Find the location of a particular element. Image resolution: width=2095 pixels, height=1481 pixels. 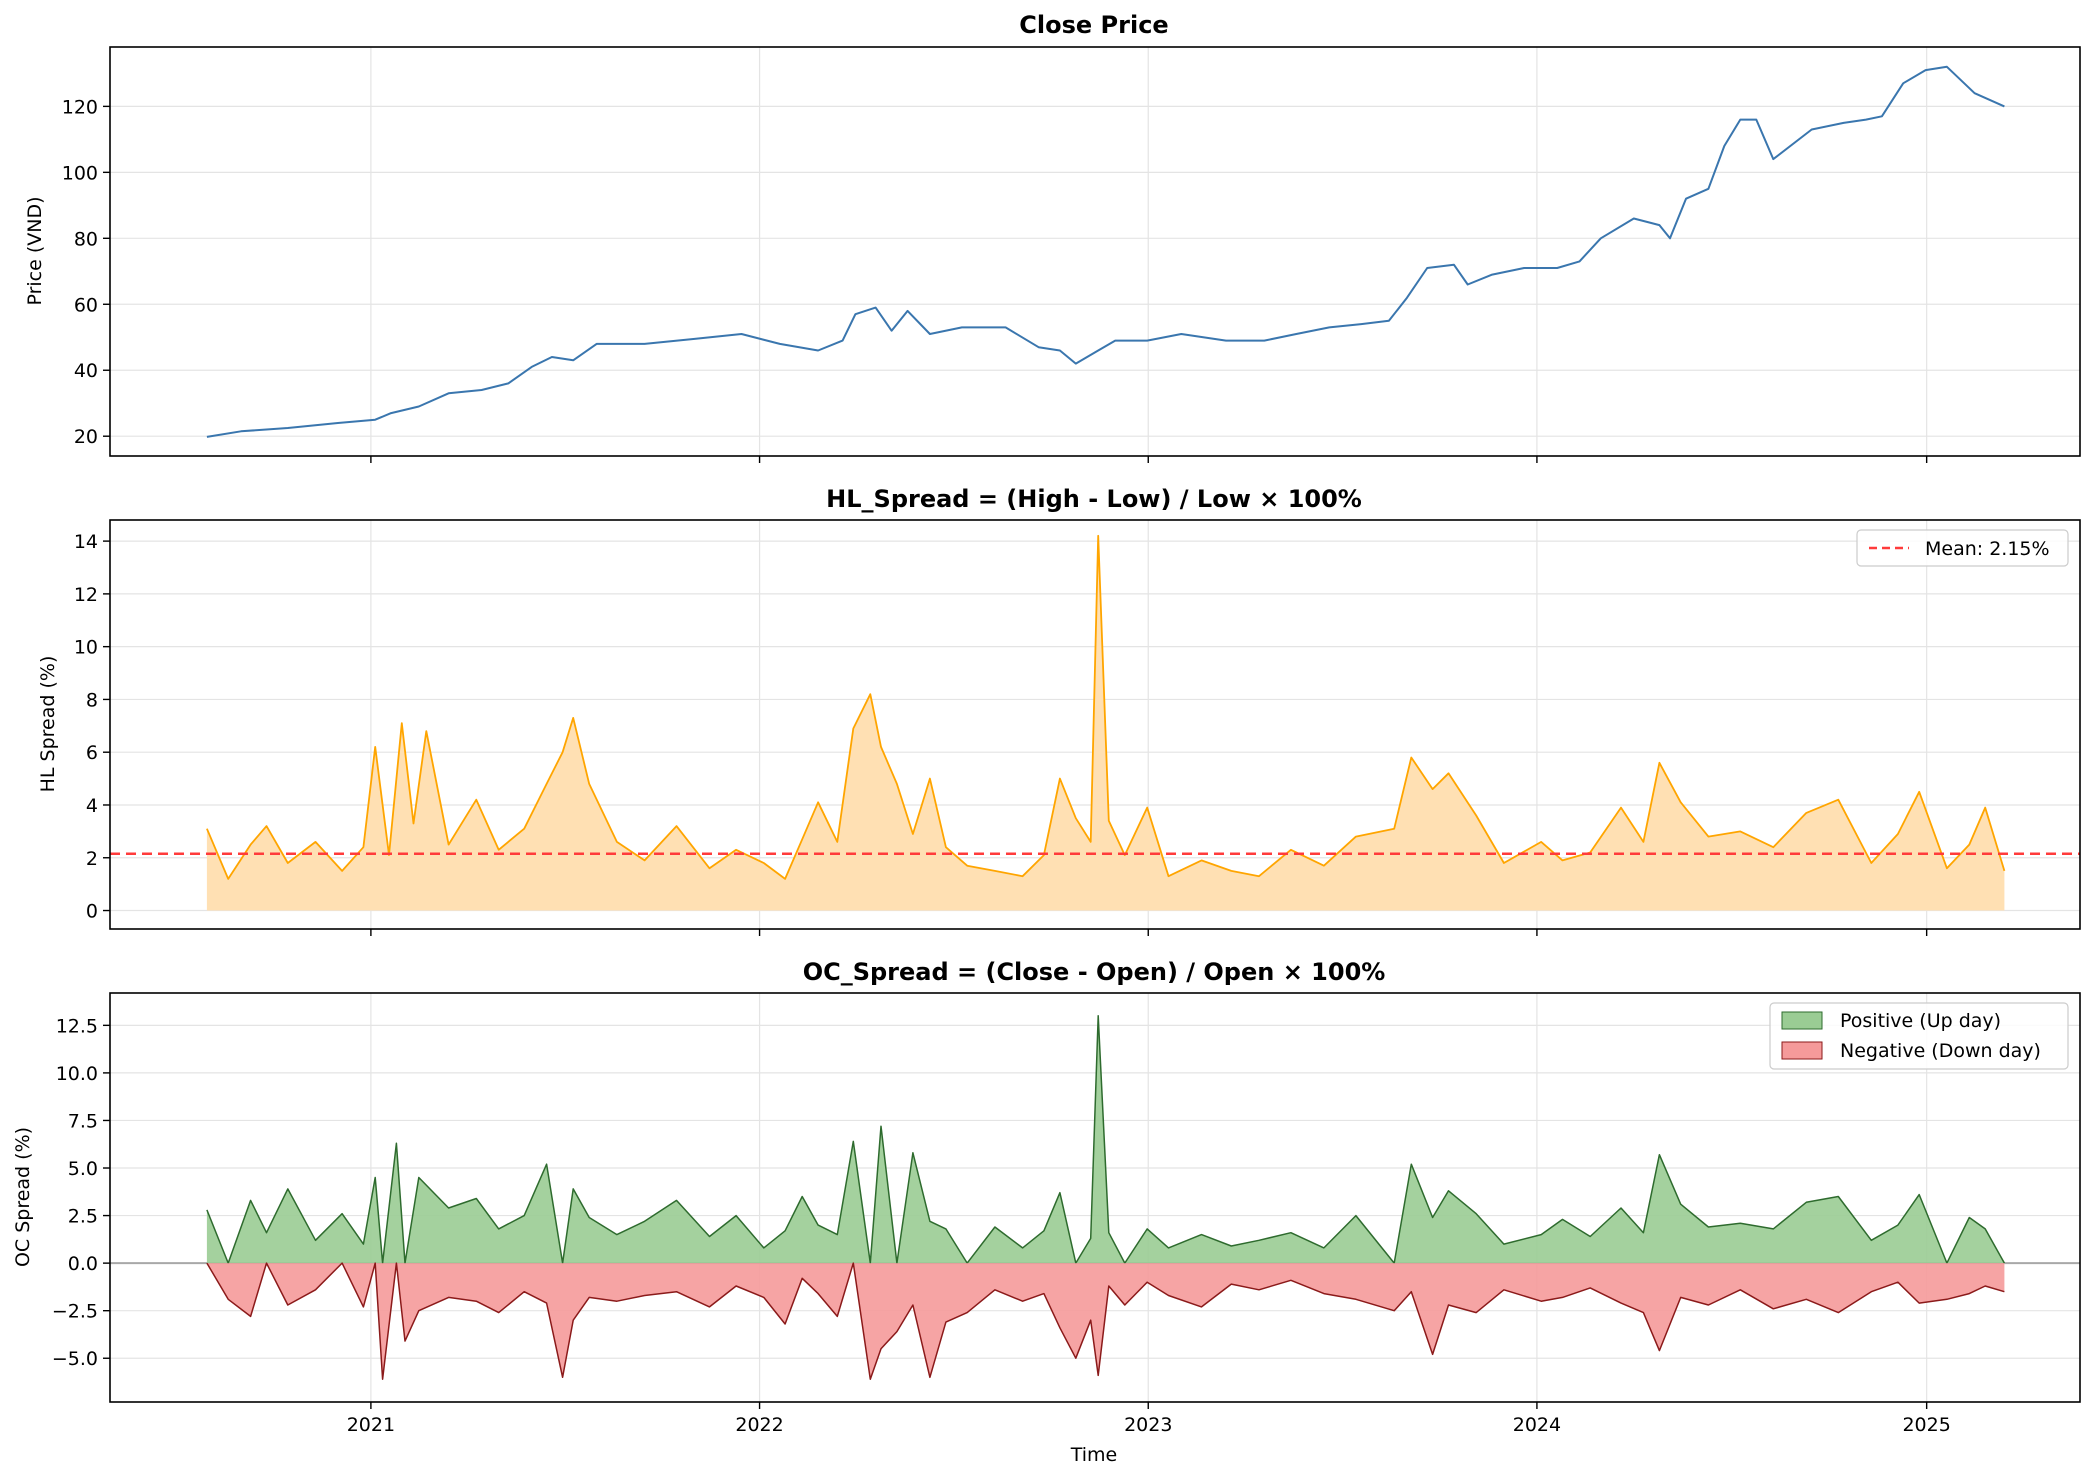

hl-legend: Mean: 2.15% is located at coordinates (1962, 548).